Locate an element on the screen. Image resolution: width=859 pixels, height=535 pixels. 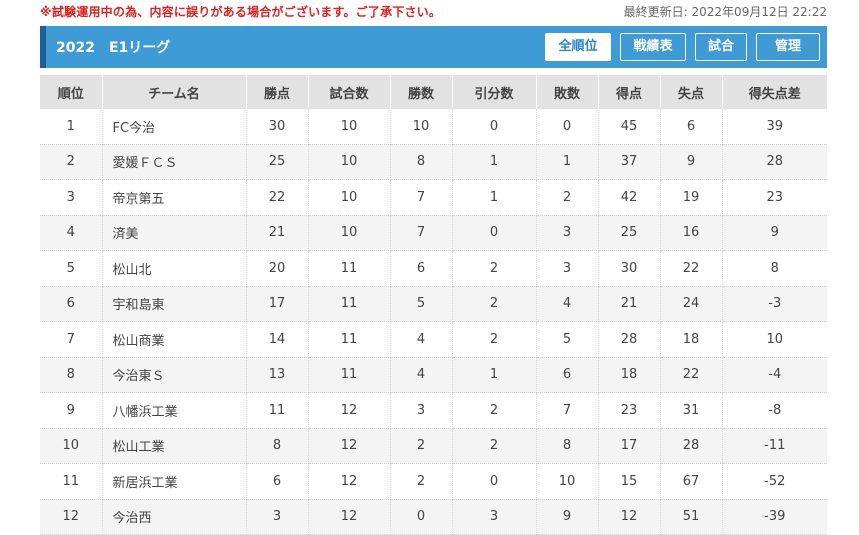
cell-team: 新居浜工業 is located at coordinates (174, 481).